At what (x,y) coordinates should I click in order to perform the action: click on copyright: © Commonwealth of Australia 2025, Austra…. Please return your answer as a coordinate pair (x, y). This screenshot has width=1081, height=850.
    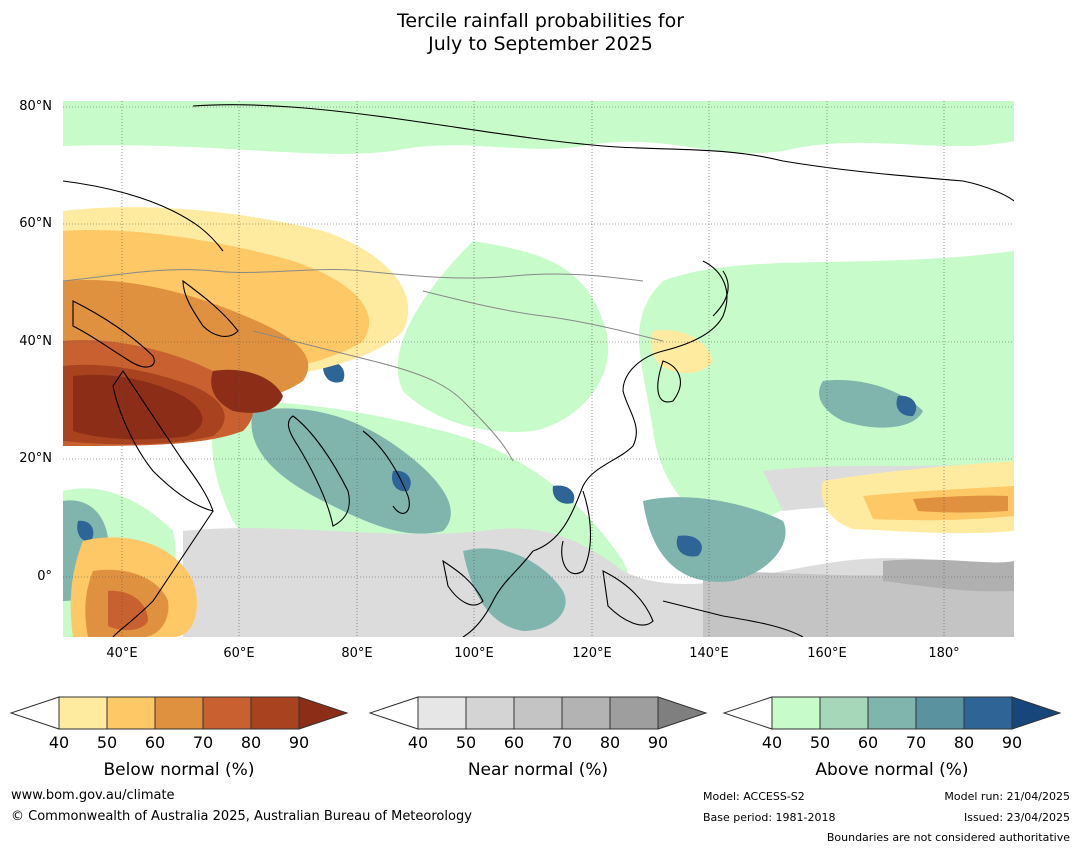
    Looking at the image, I should click on (241, 816).